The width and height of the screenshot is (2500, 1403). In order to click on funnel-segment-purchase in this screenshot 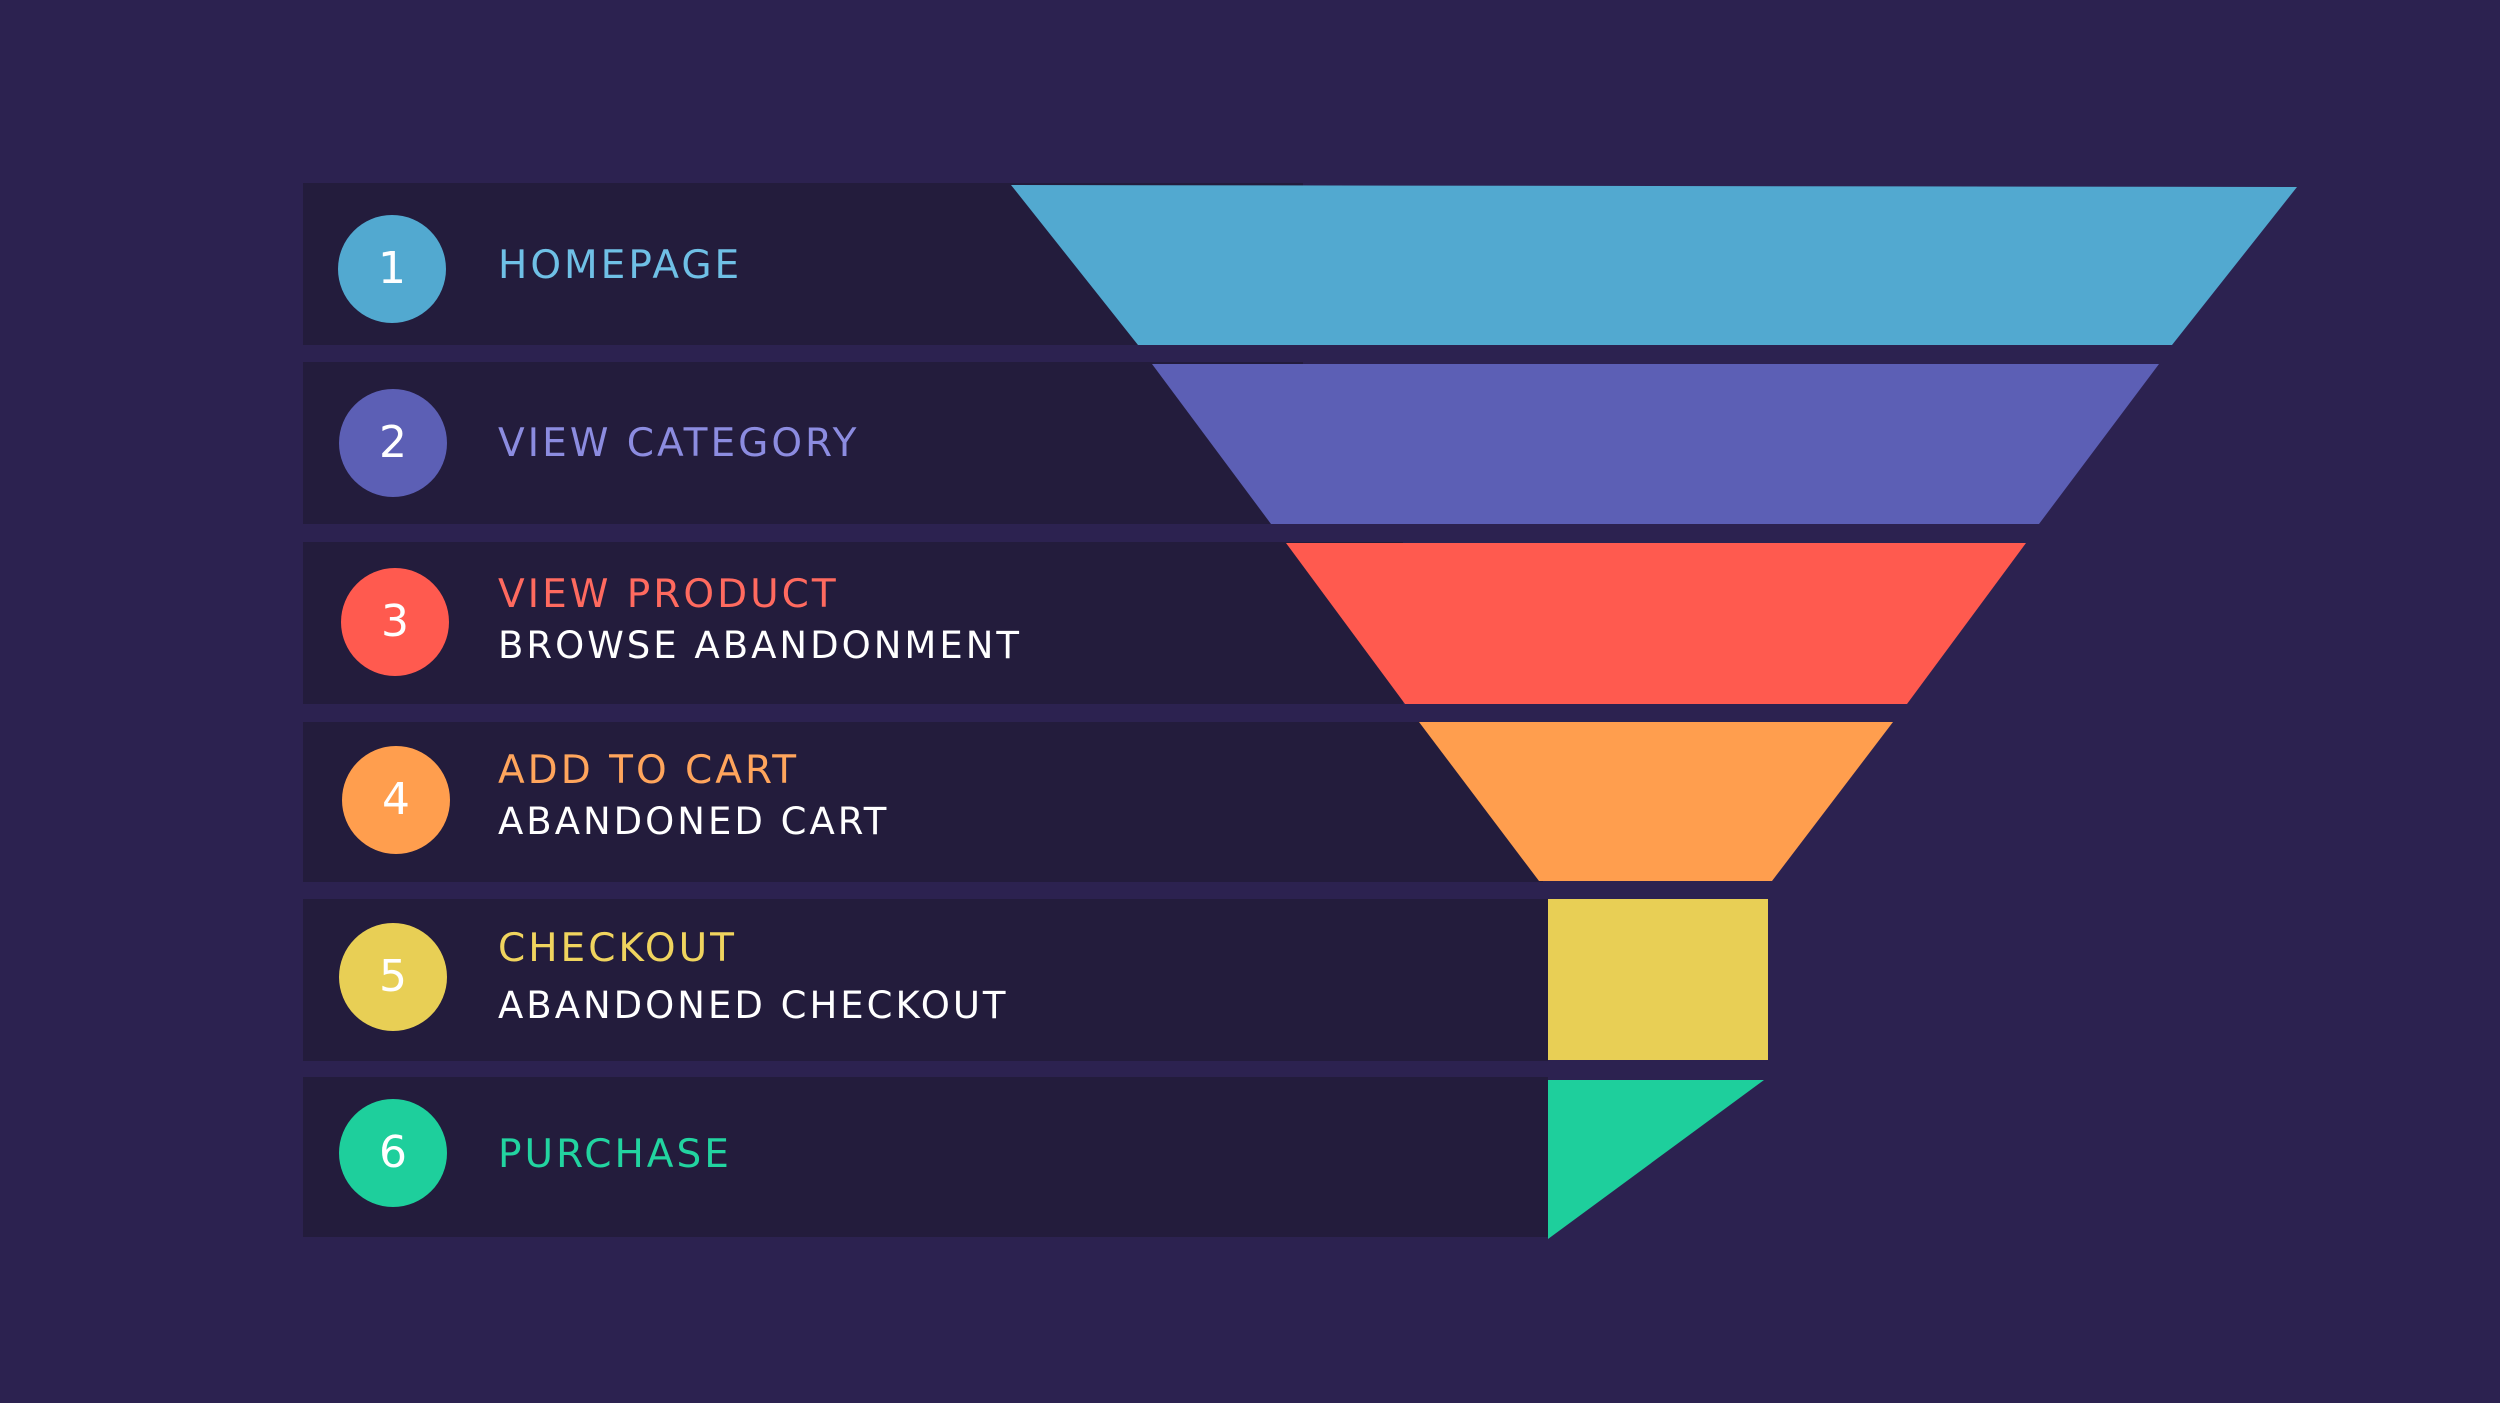, I will do `click(1656, 1159)`.